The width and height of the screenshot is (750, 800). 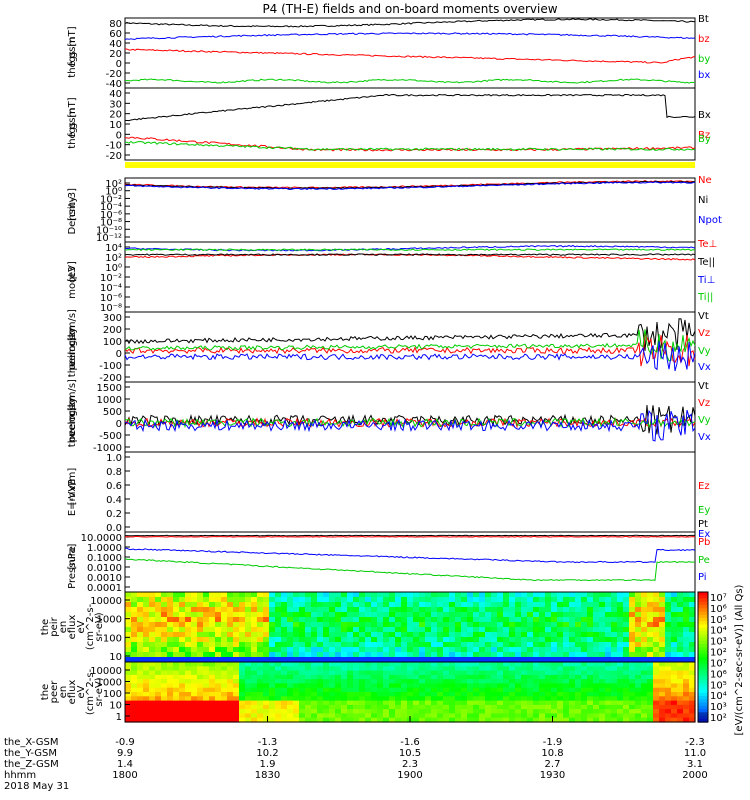 What do you see at coordinates (718, 718) in the screenshot?
I see `colorbar-tick-11: 10²` at bounding box center [718, 718].